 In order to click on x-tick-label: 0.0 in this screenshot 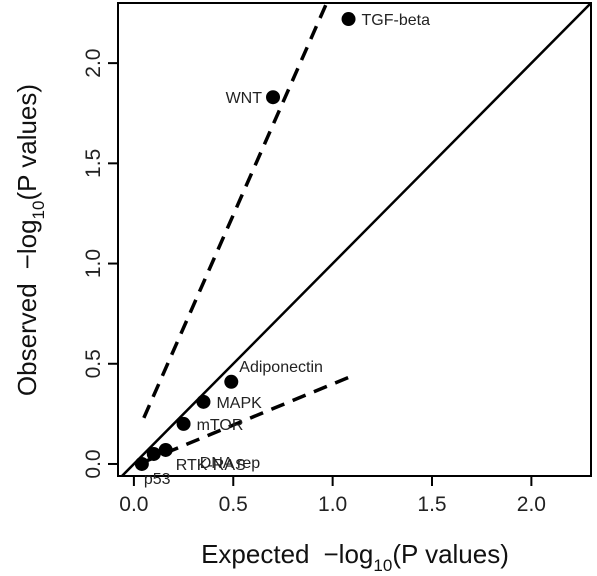, I will do `click(133, 504)`.